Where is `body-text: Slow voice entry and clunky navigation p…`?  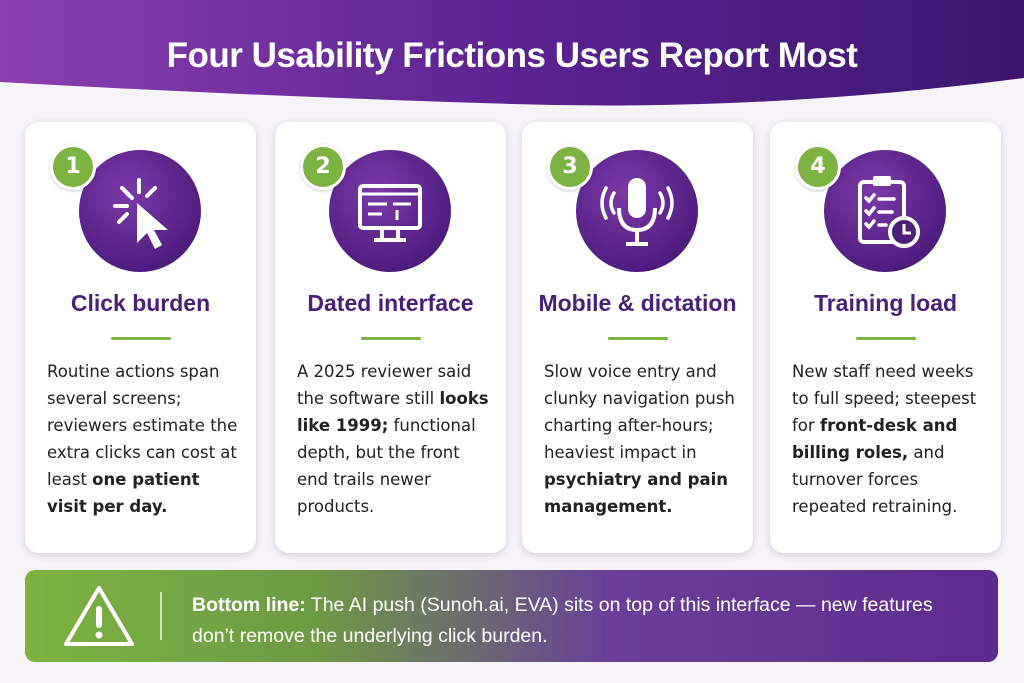
body-text: Slow voice entry and clunky navigation p… is located at coordinates (639, 412).